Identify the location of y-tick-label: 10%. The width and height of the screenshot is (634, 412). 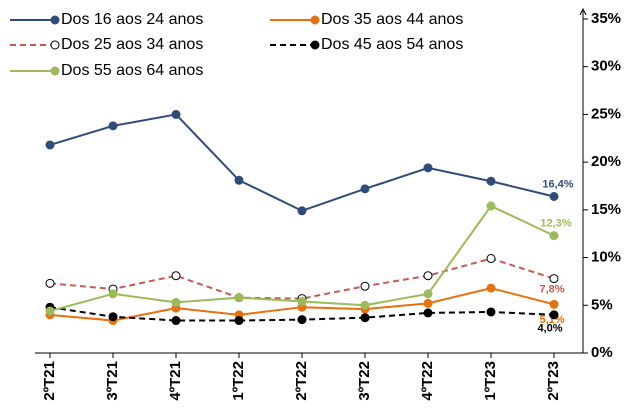
(606, 257).